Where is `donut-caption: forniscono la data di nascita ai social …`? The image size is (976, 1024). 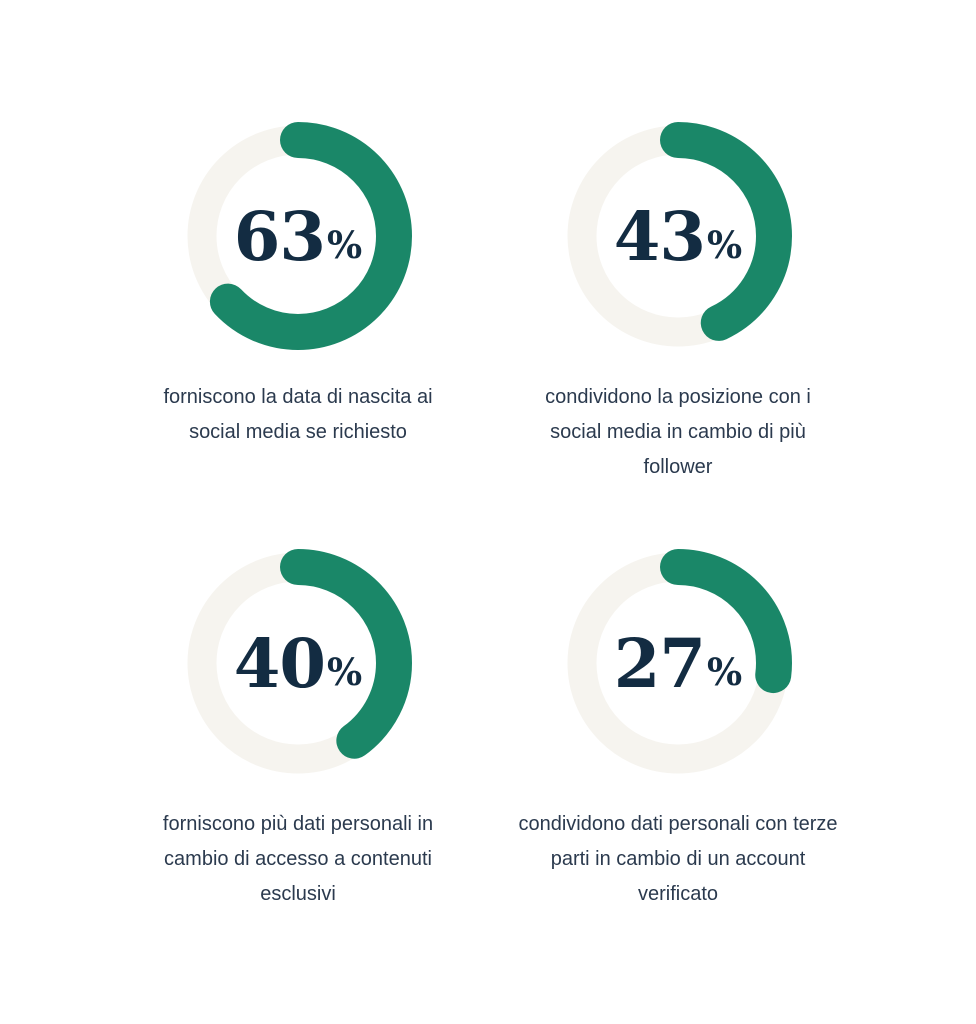
donut-caption: forniscono la data di nascita ai social … is located at coordinates (298, 414).